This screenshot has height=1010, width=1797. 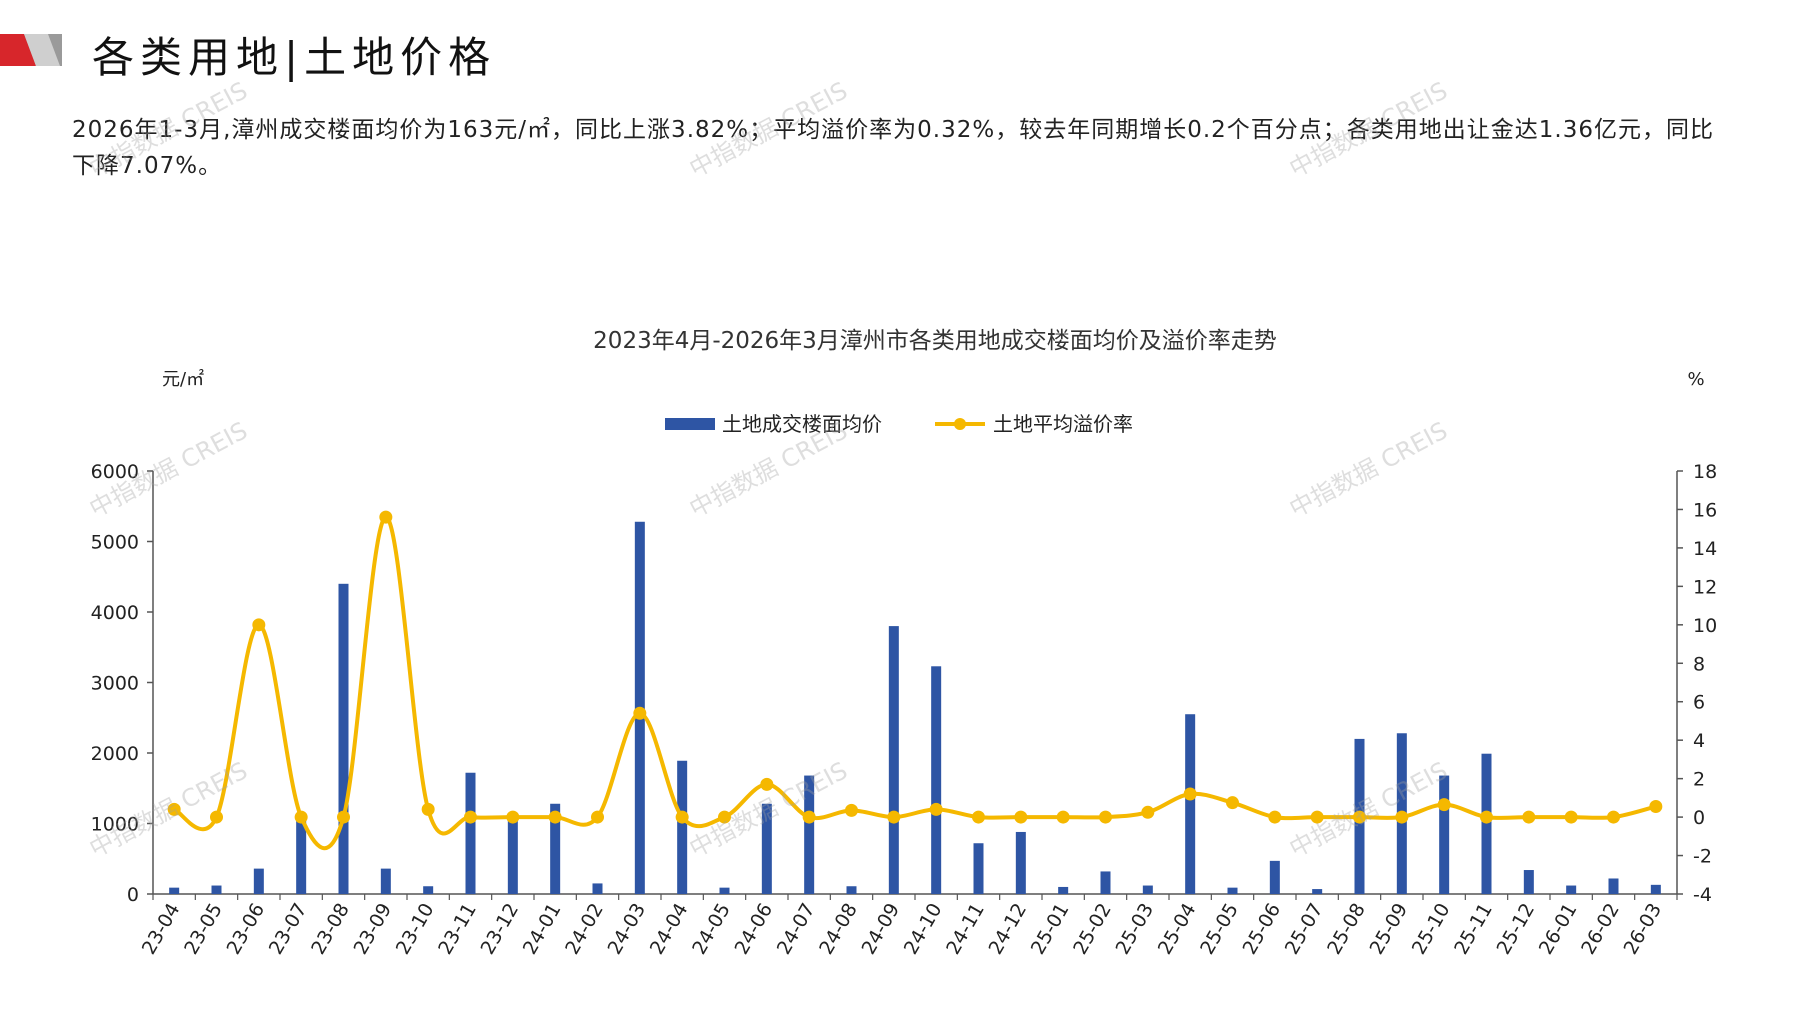 What do you see at coordinates (1705, 510) in the screenshot?
I see `right-tick-label: 16` at bounding box center [1705, 510].